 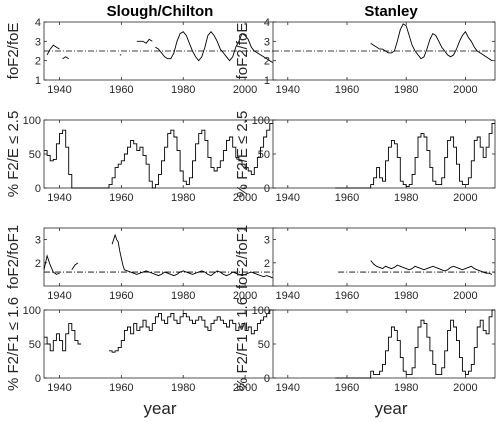 I want to click on y-axis-label-fof2-foe-slough: foF2/foE, so click(x=13, y=51).